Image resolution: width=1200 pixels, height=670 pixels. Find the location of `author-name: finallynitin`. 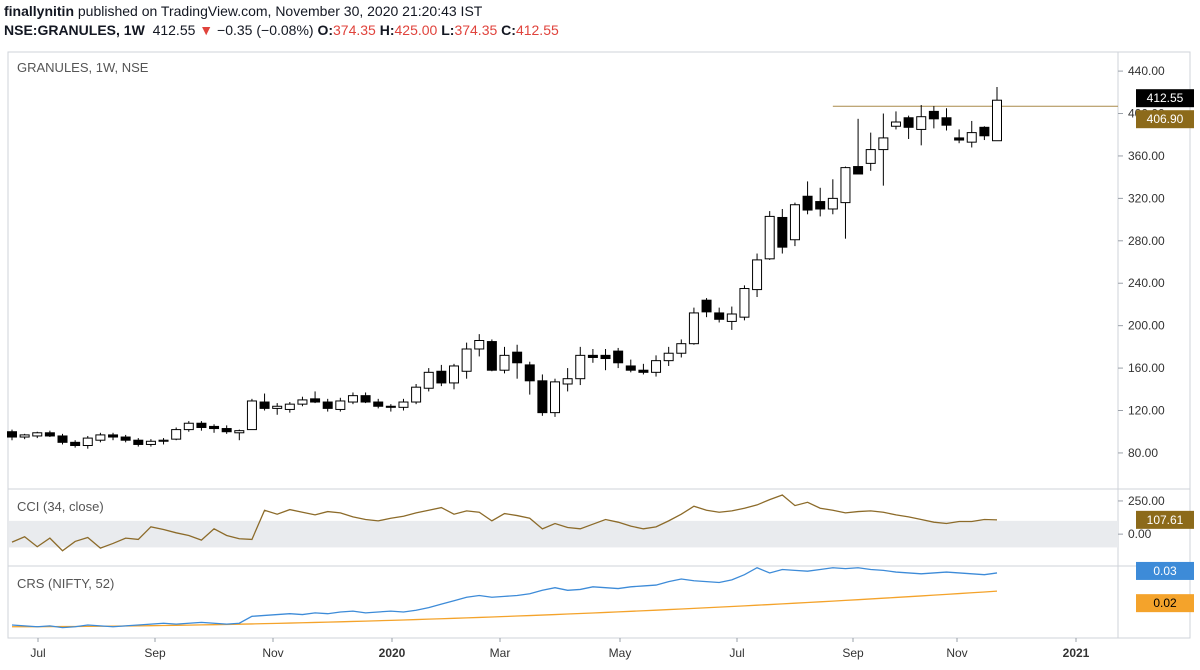

author-name: finallynitin is located at coordinates (39, 11).